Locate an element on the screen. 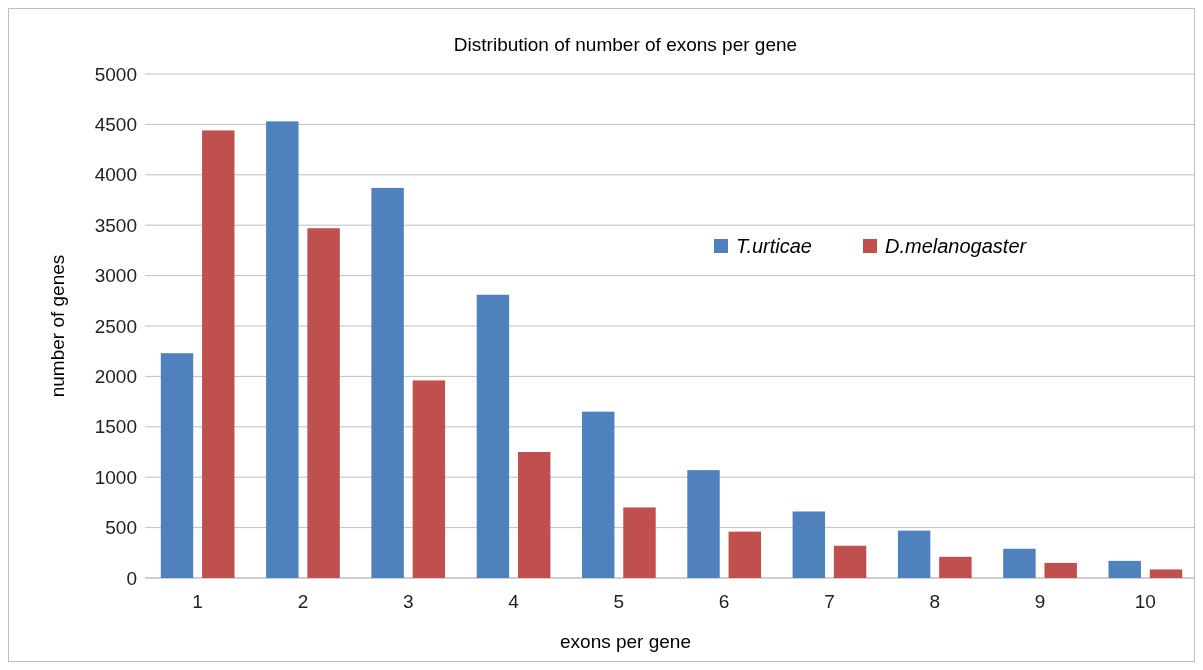 This screenshot has width=1203, height=670. x-tick-label: 10 is located at coordinates (1145, 601).